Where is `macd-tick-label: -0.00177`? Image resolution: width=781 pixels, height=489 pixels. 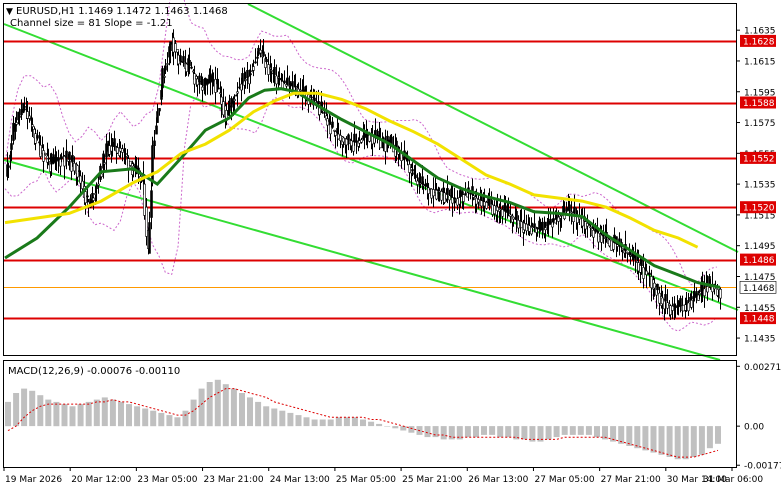
macd-tick-label: -0.00177 is located at coordinates (762, 467).